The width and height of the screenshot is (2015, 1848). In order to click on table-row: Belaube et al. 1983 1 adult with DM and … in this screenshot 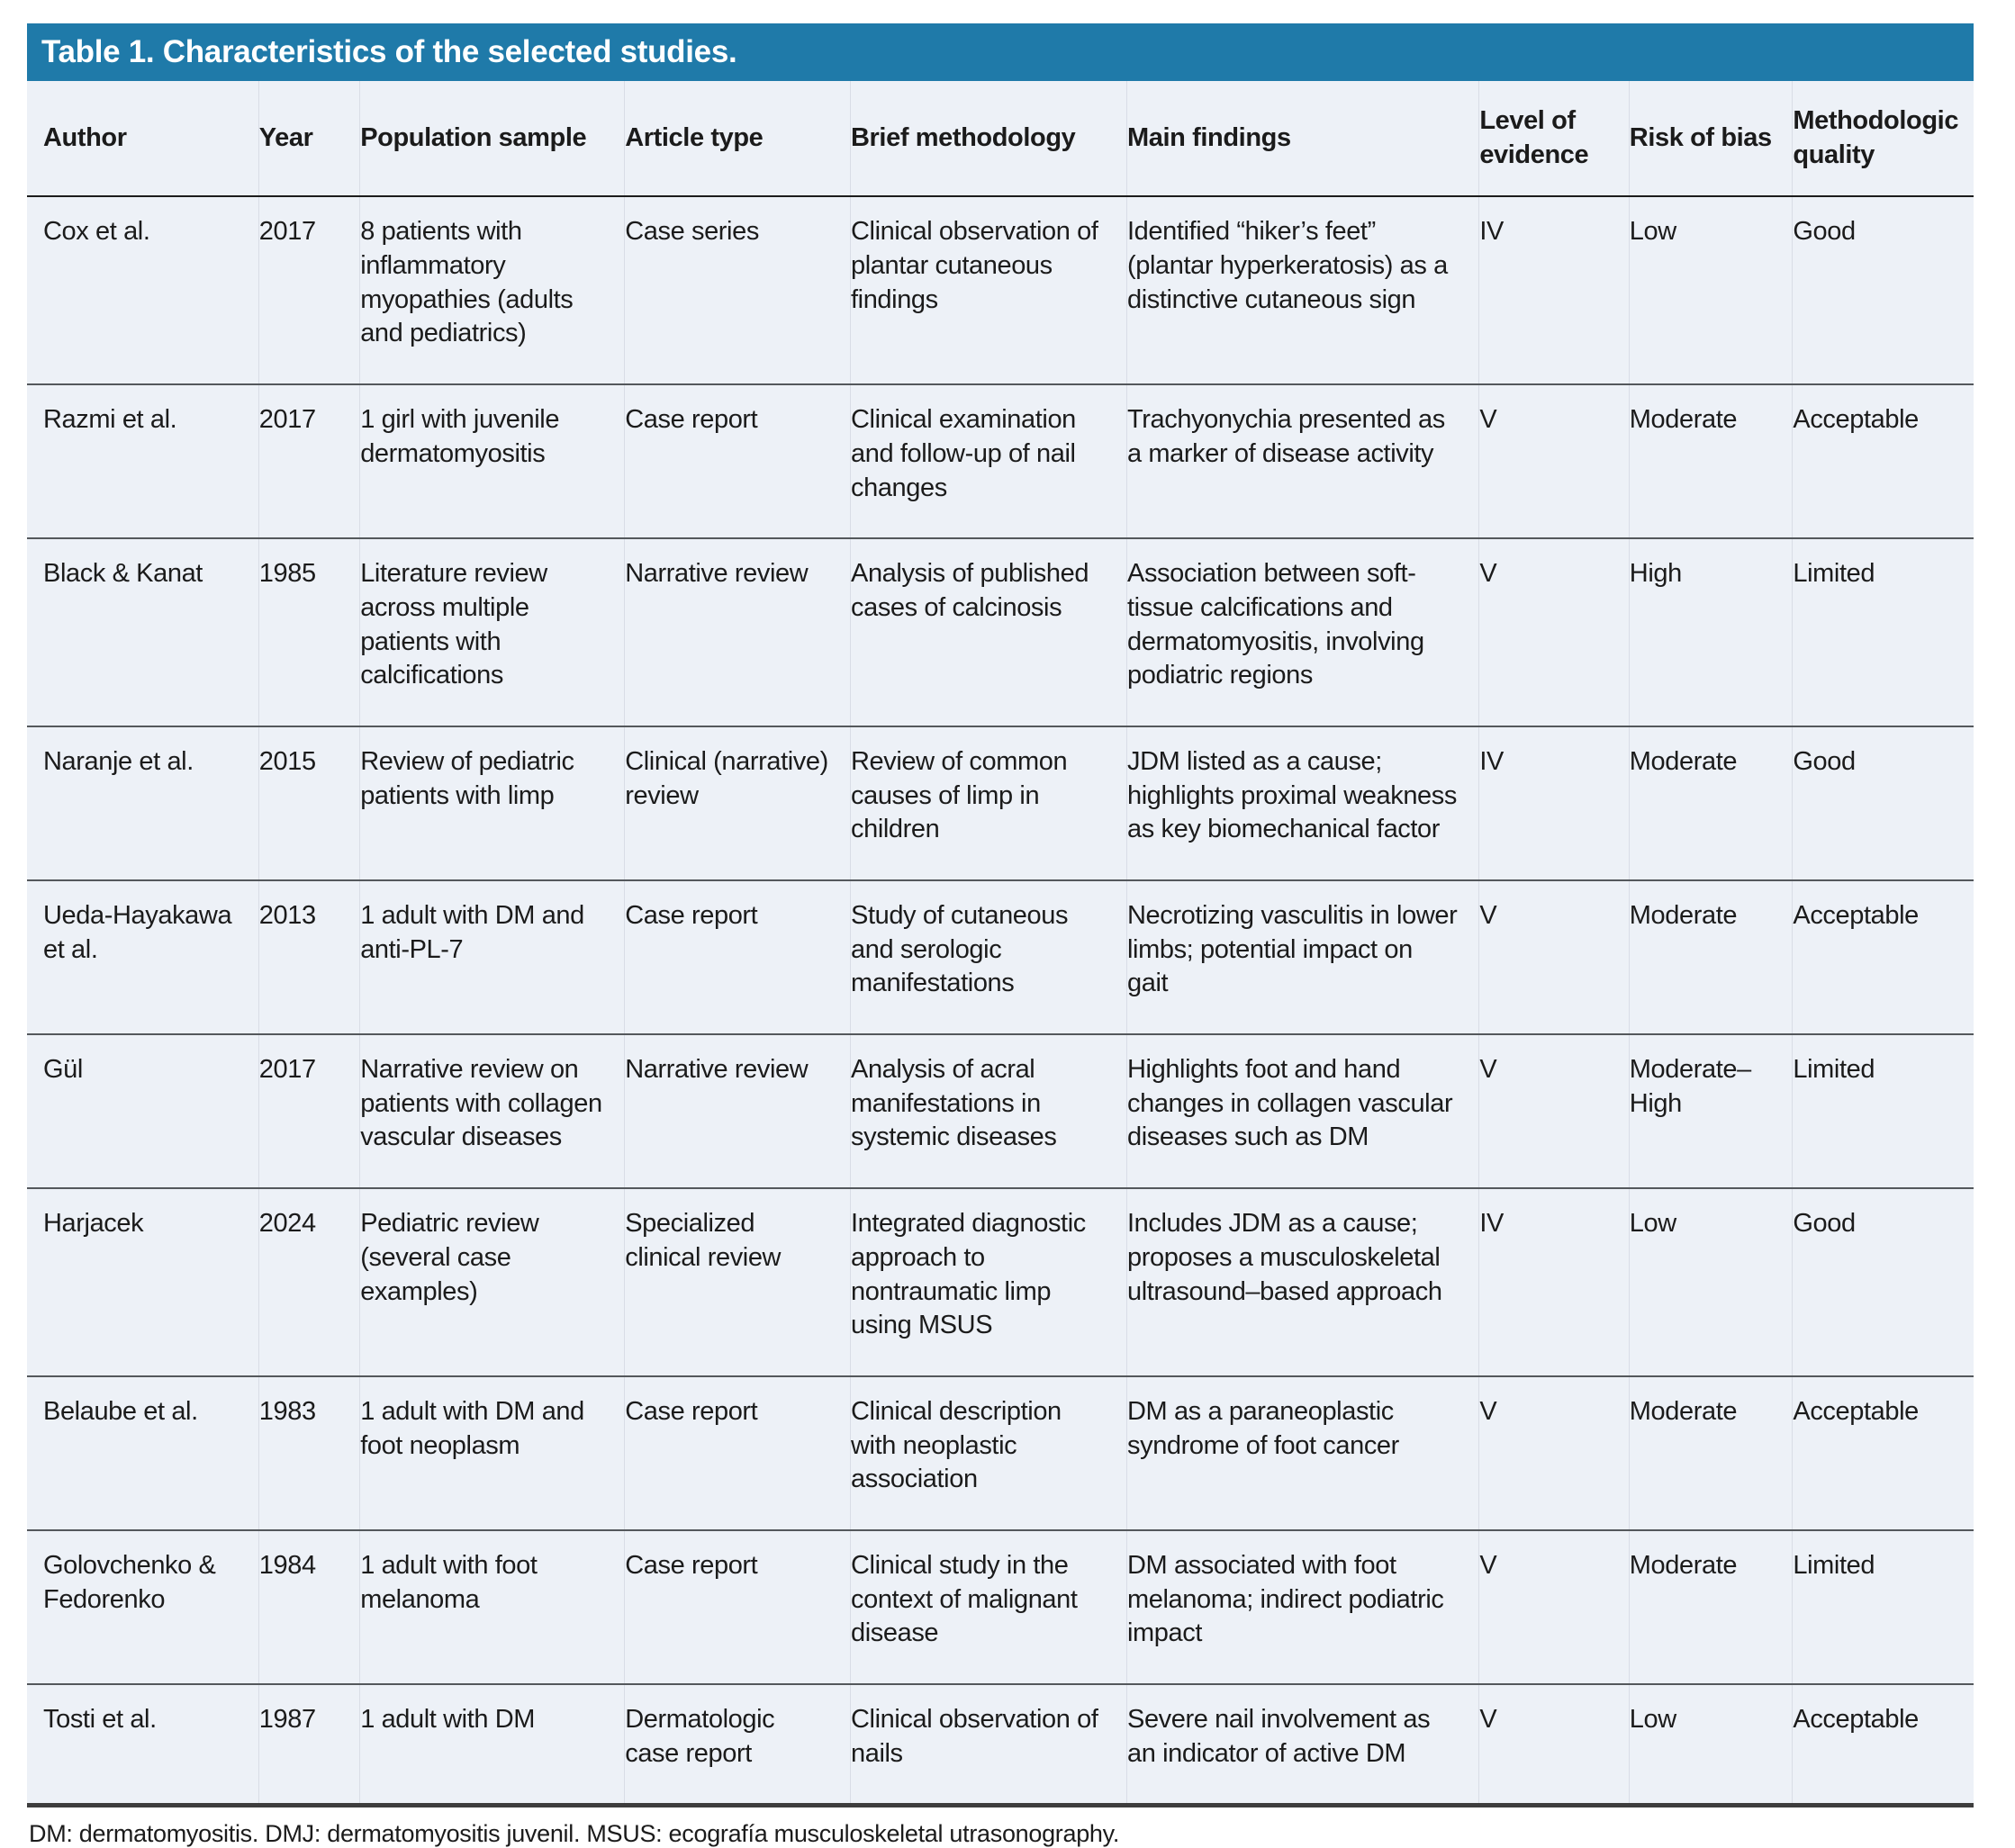, I will do `click(1001, 1452)`.